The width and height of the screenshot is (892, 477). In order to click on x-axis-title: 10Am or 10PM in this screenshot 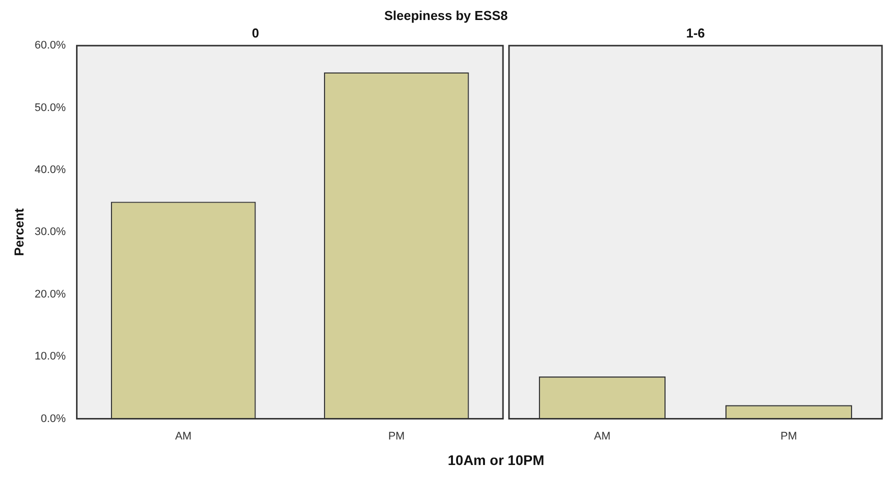, I will do `click(496, 460)`.